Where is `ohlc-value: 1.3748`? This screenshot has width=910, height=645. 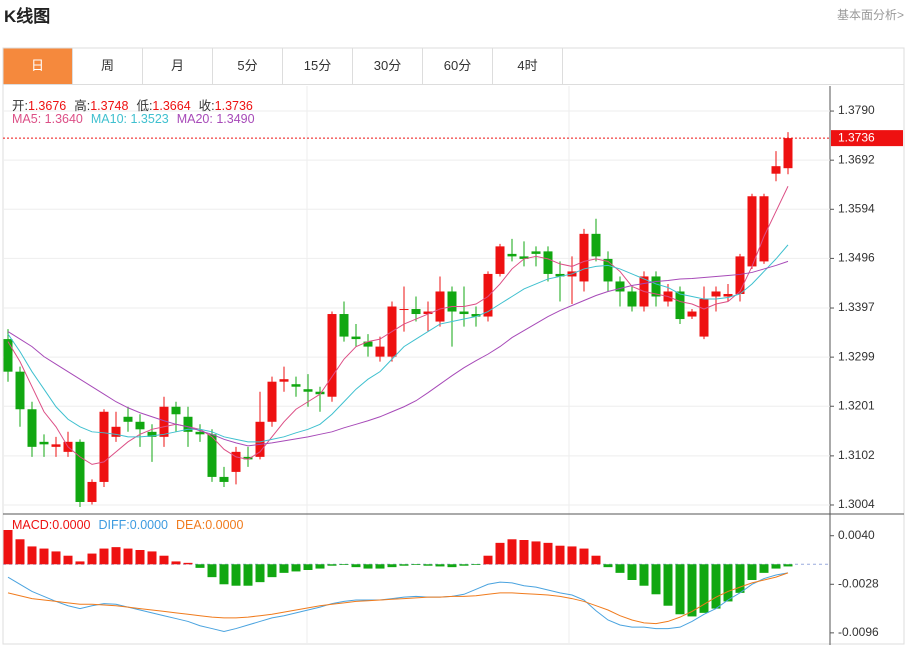
ohlc-value: 1.3748 is located at coordinates (109, 106).